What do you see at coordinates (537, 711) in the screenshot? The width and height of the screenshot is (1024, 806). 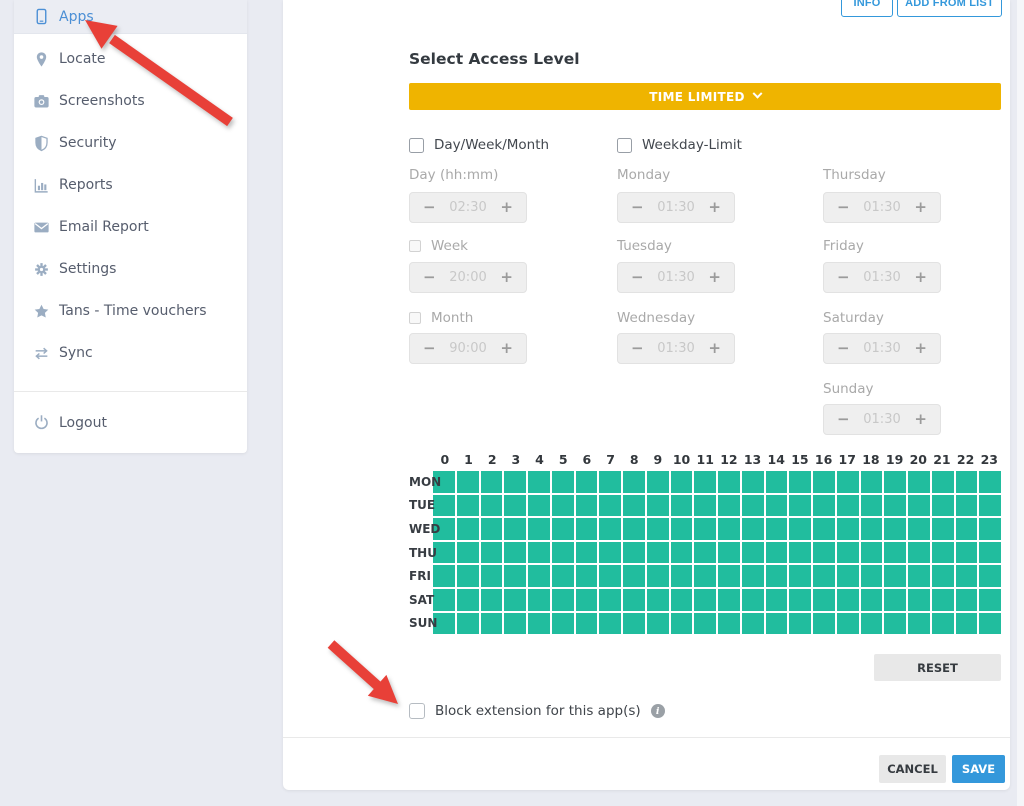 I see `block-extension-row: Block extension for this app(s) i` at bounding box center [537, 711].